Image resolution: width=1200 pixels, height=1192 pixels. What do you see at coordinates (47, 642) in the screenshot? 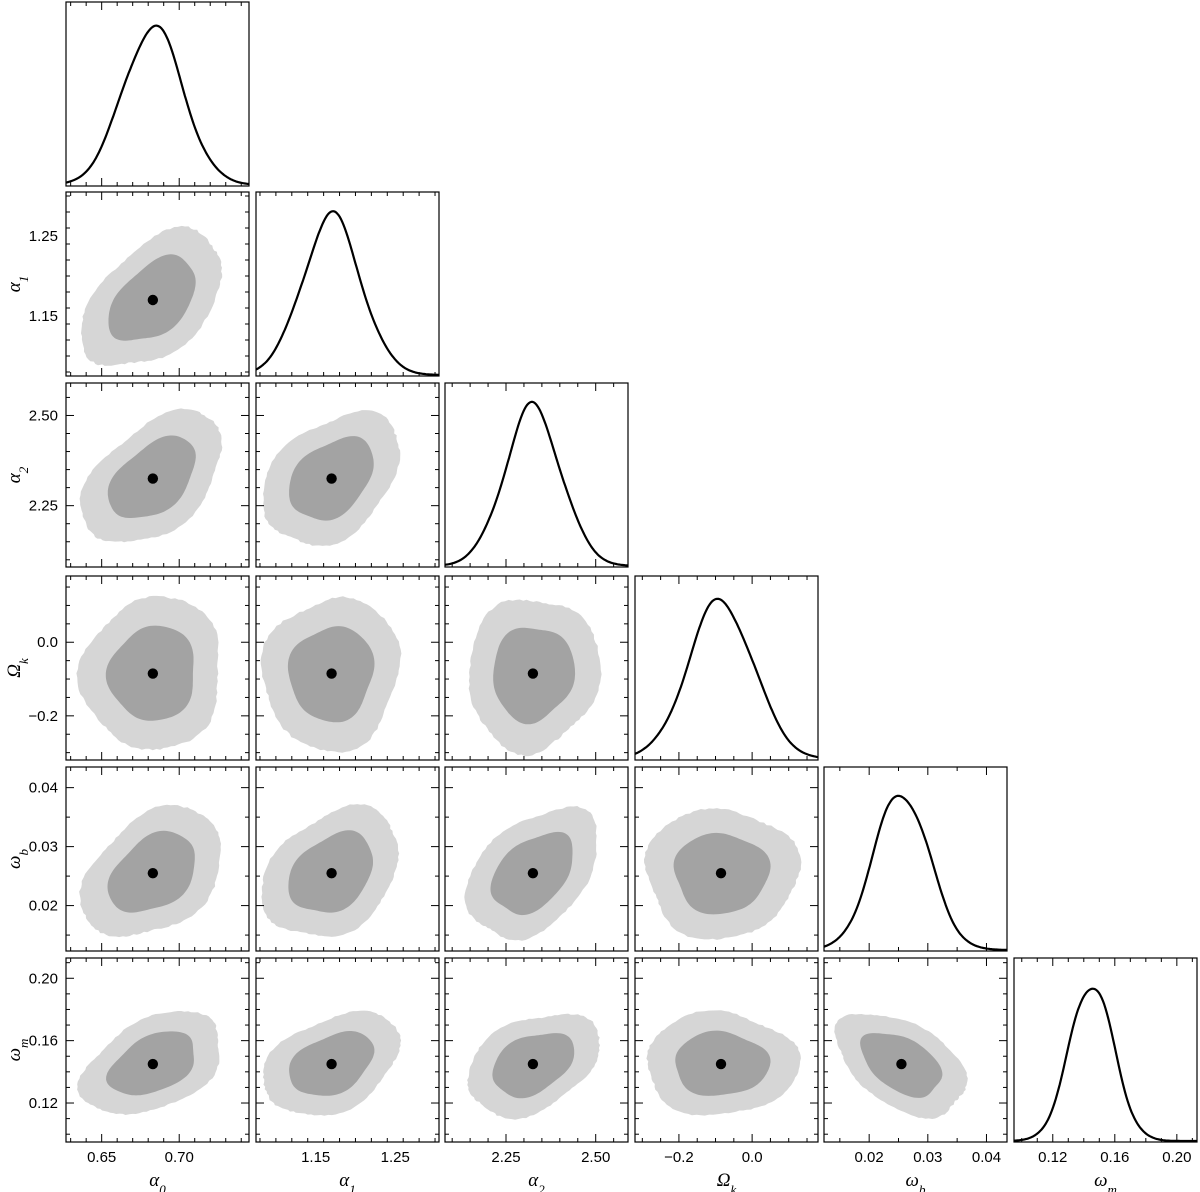
I see `y-tick-label: 0.0` at bounding box center [47, 642].